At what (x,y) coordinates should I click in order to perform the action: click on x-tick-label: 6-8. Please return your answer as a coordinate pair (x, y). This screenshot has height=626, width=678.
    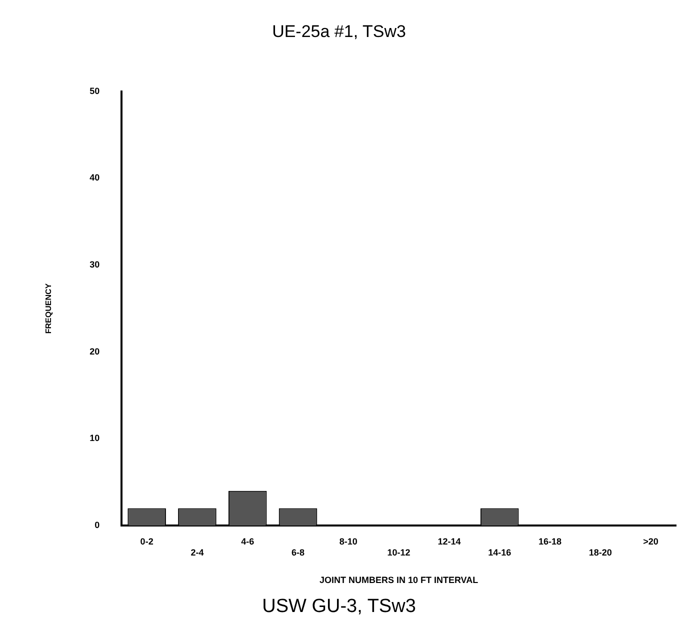
    Looking at the image, I should click on (298, 552).